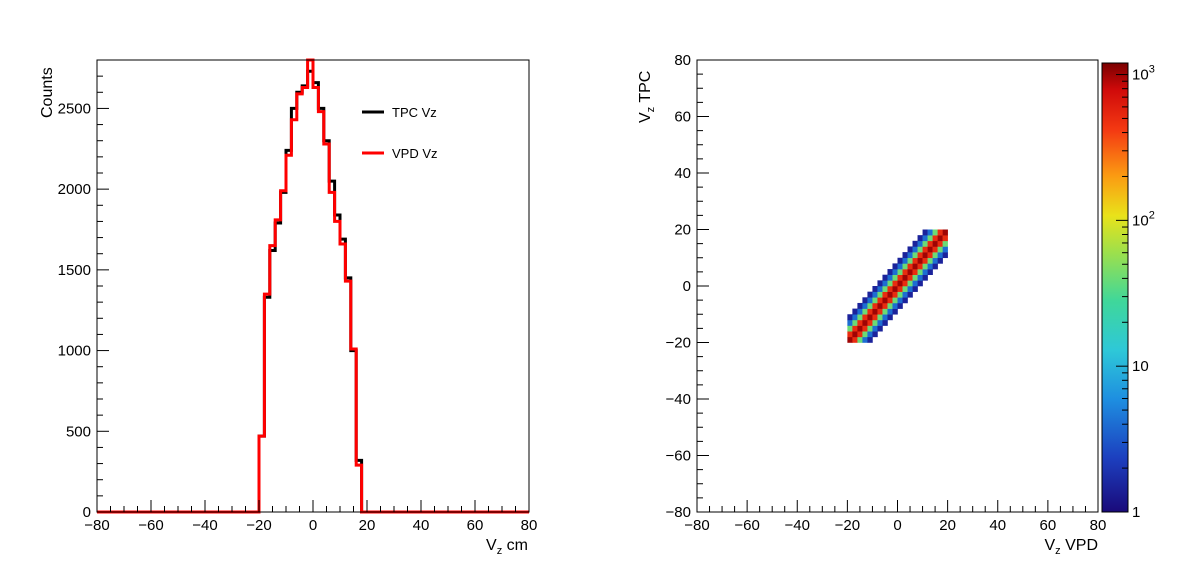  I want to click on y-tick-label: 80, so click(682, 60).